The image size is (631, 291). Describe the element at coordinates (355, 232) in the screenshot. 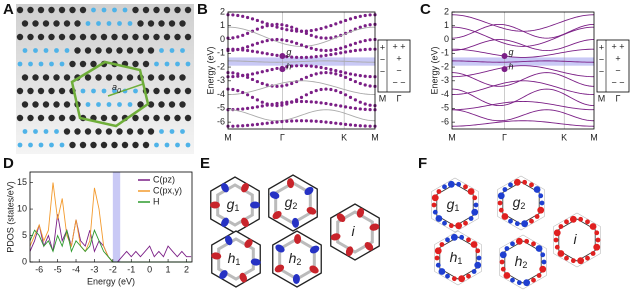

I see `molecule-ring` at that location.